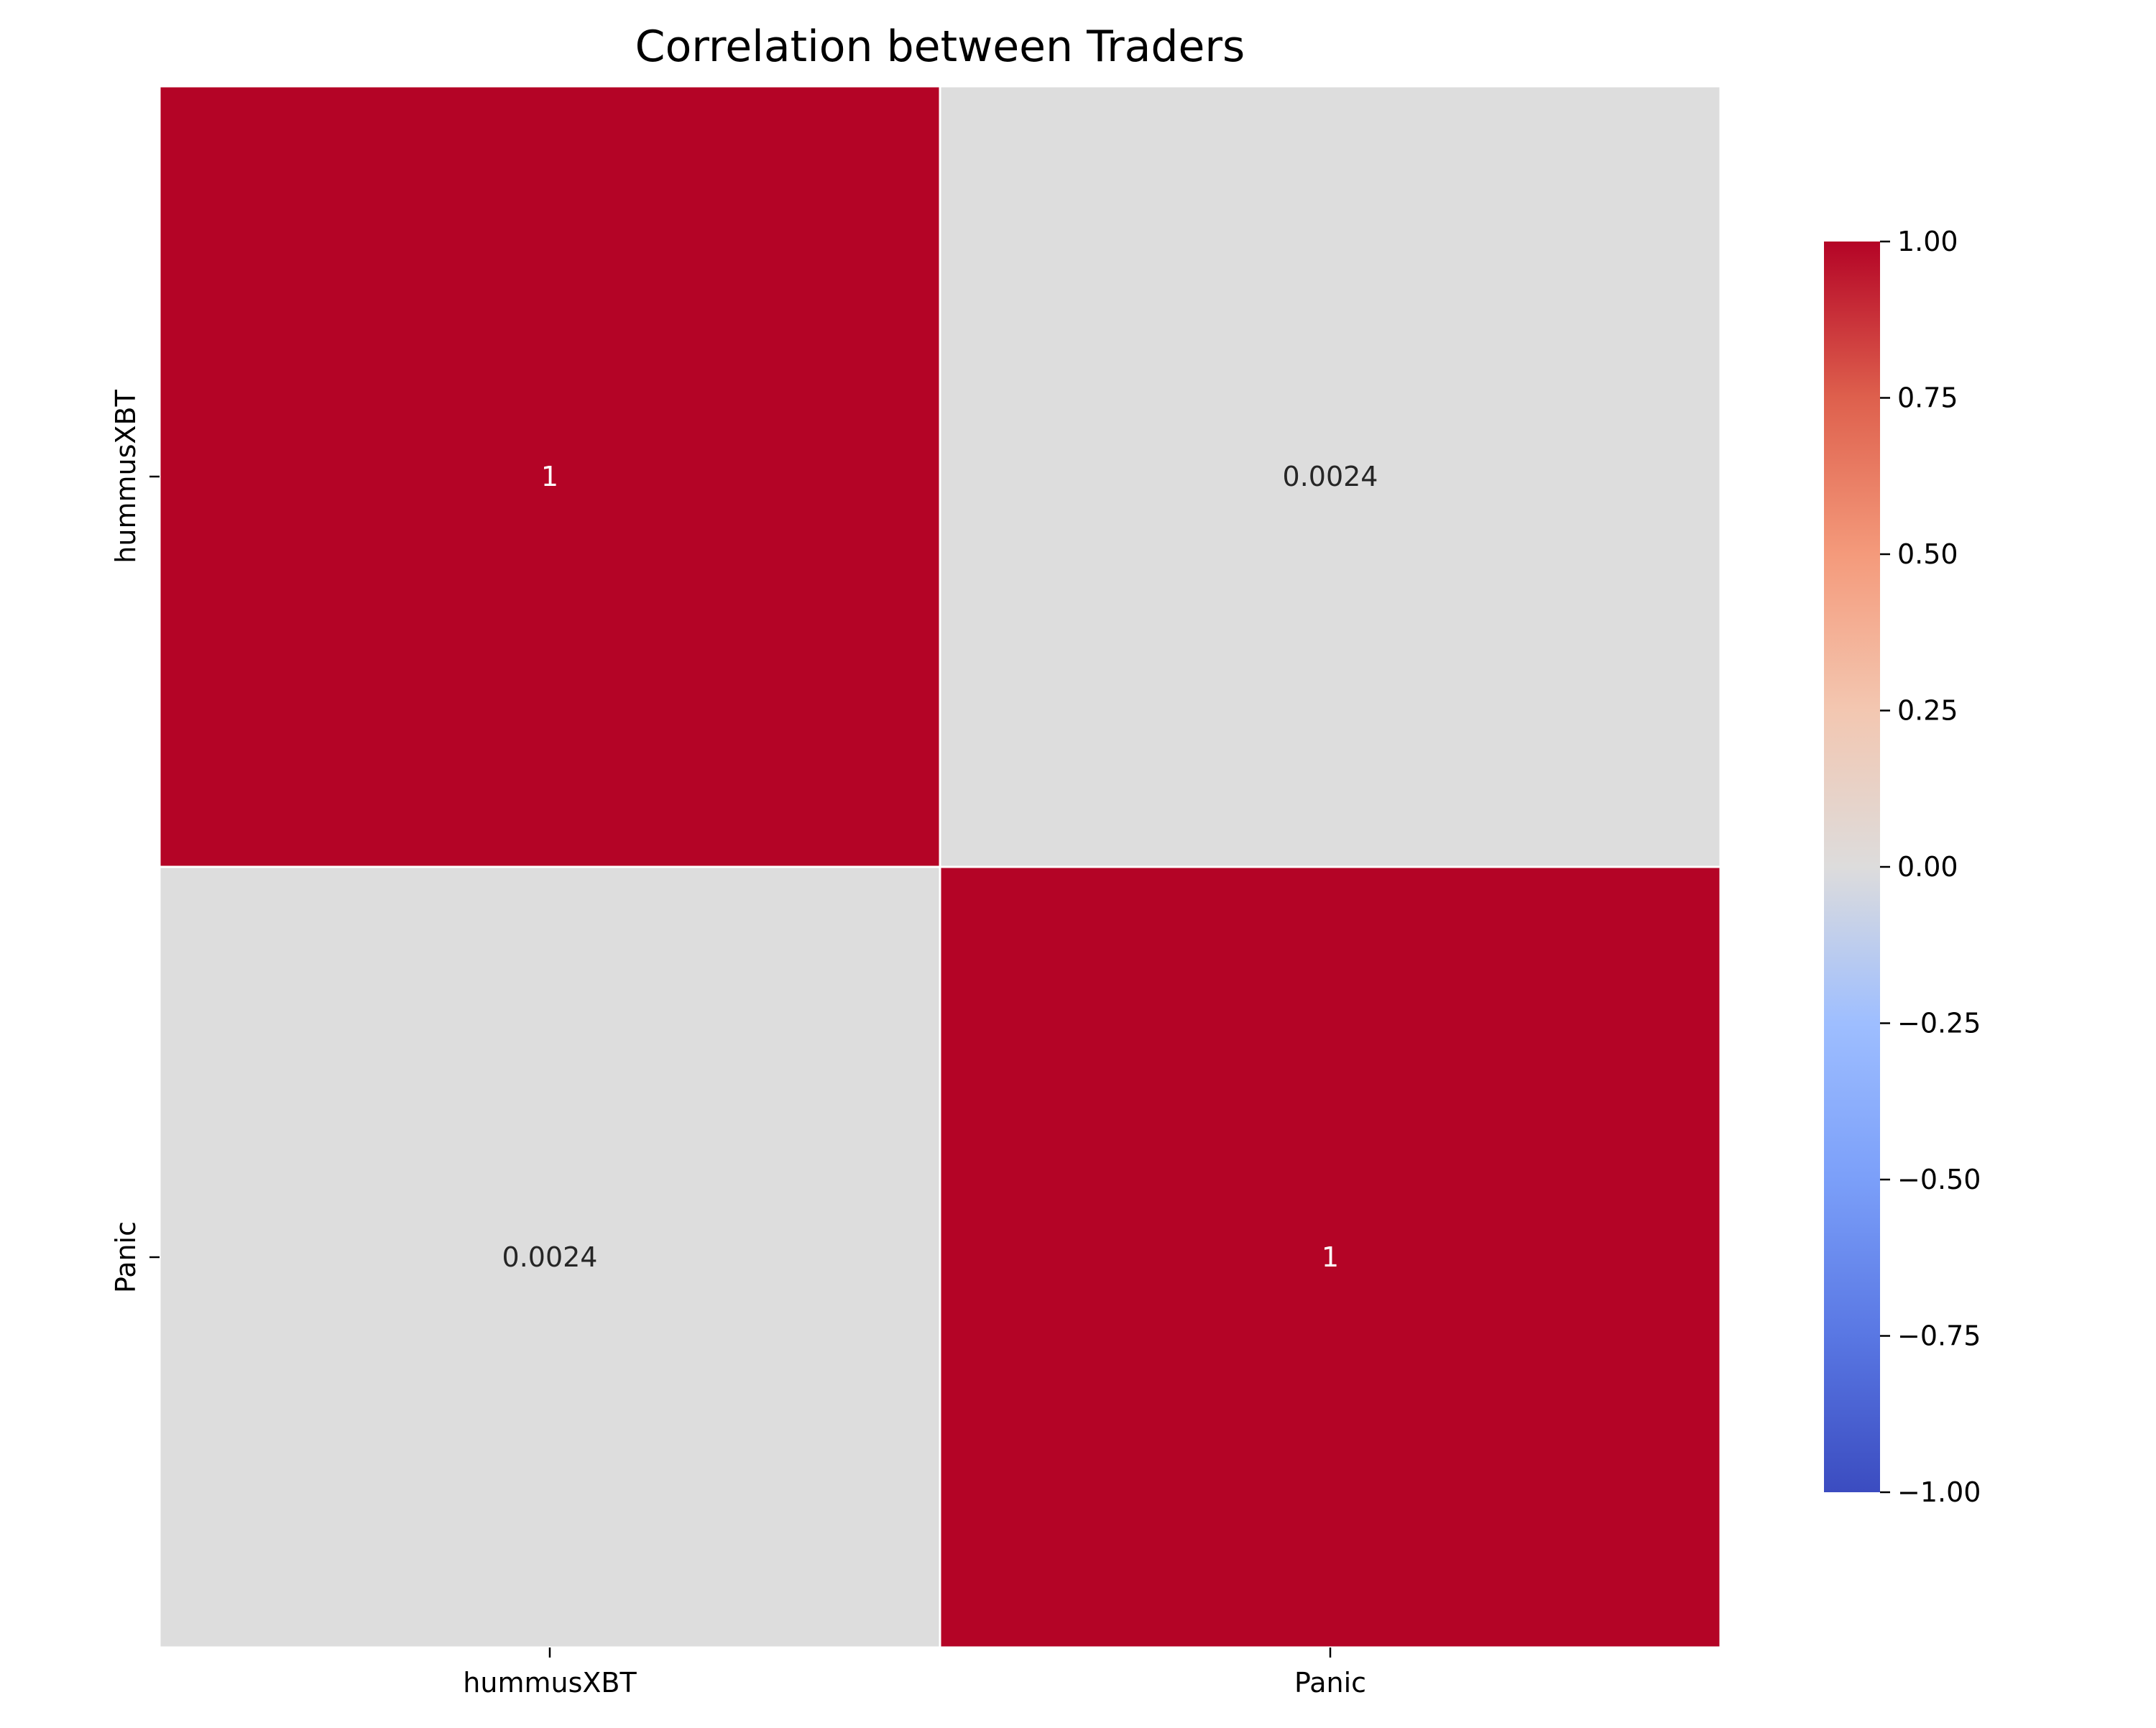 The image size is (2156, 1728). I want to click on colorbar: 1.00 0.75 0.50 0.25 0.00 −0.25 −0.50 −0.75 −1.00, so click(1903, 867).